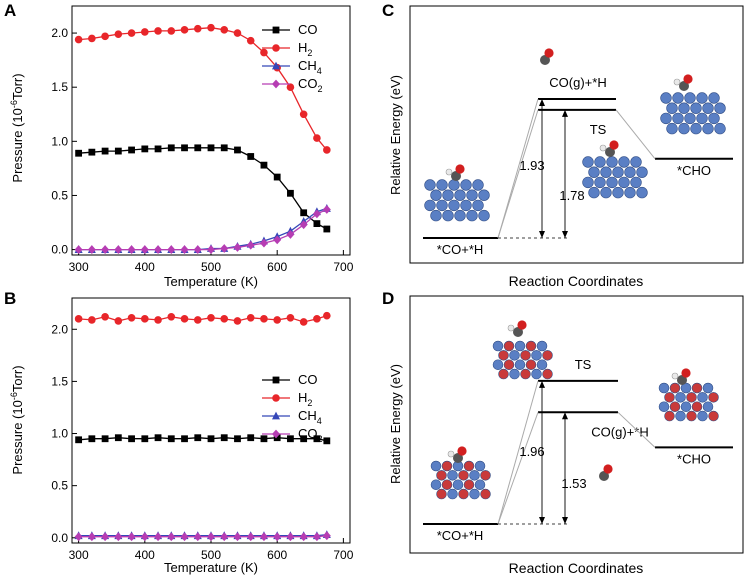 Image resolution: width=750 pixels, height=578 pixels. I want to click on gas-co-d, so click(606, 472).